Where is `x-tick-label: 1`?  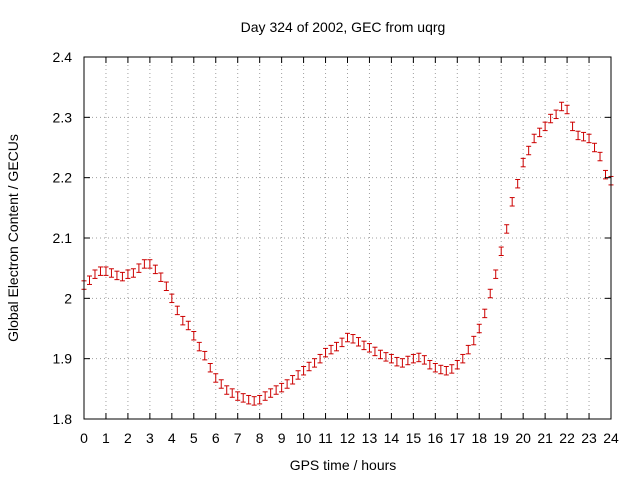
x-tick-label: 1 is located at coordinates (106, 438).